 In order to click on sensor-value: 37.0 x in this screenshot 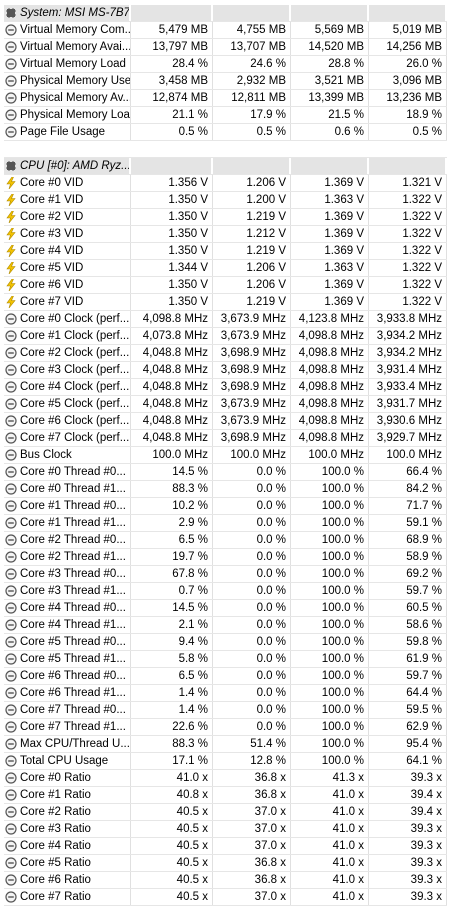, I will do `click(252, 812)`.